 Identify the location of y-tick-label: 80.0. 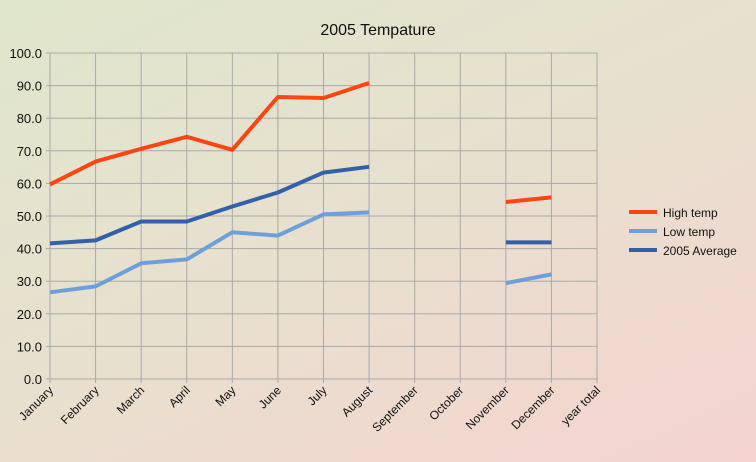
(29, 118).